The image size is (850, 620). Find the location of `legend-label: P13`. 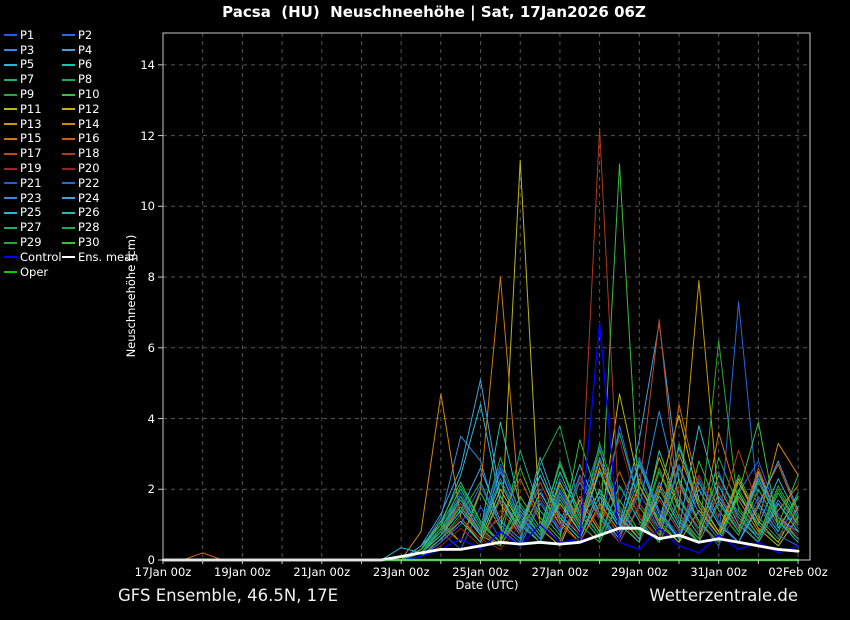

legend-label: P13 is located at coordinates (31, 123).